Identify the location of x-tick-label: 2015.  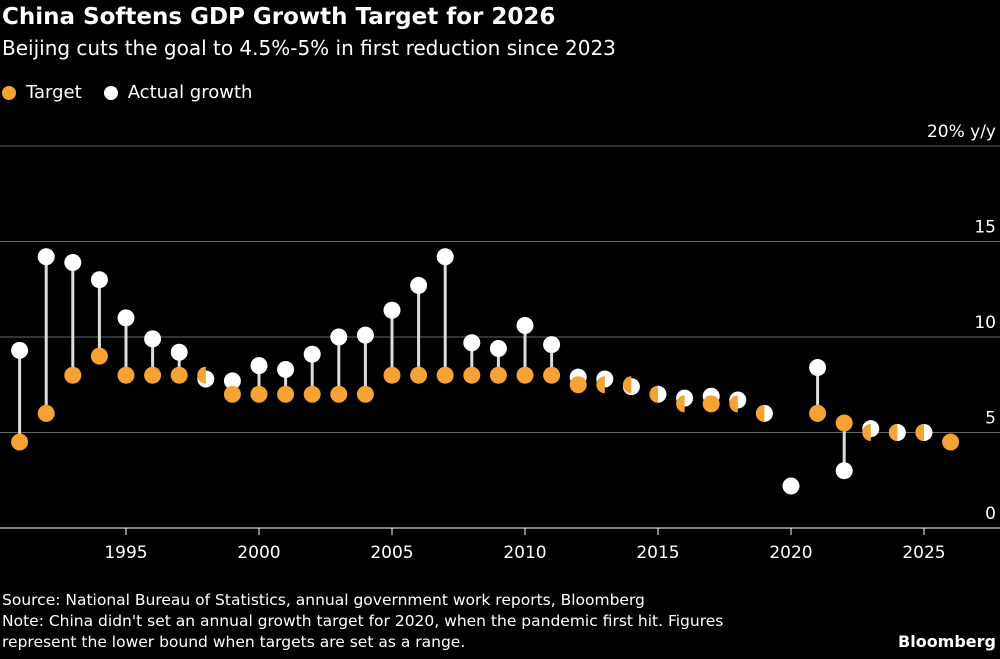
(657, 553).